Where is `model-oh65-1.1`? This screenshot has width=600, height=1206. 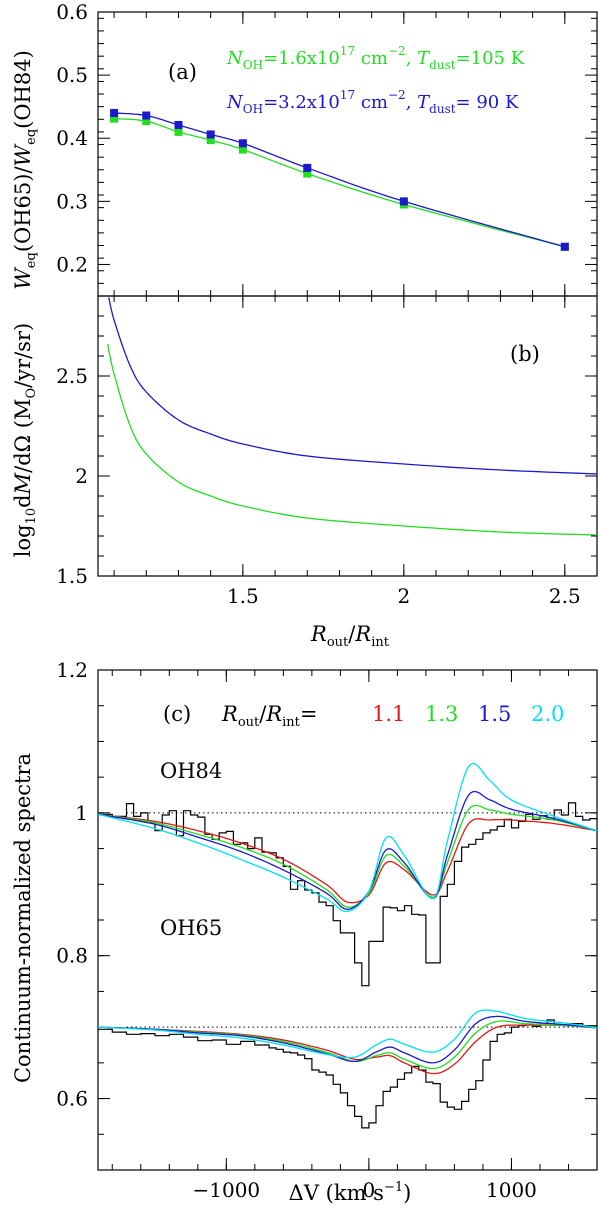 model-oh65-1.1 is located at coordinates (347, 1049).